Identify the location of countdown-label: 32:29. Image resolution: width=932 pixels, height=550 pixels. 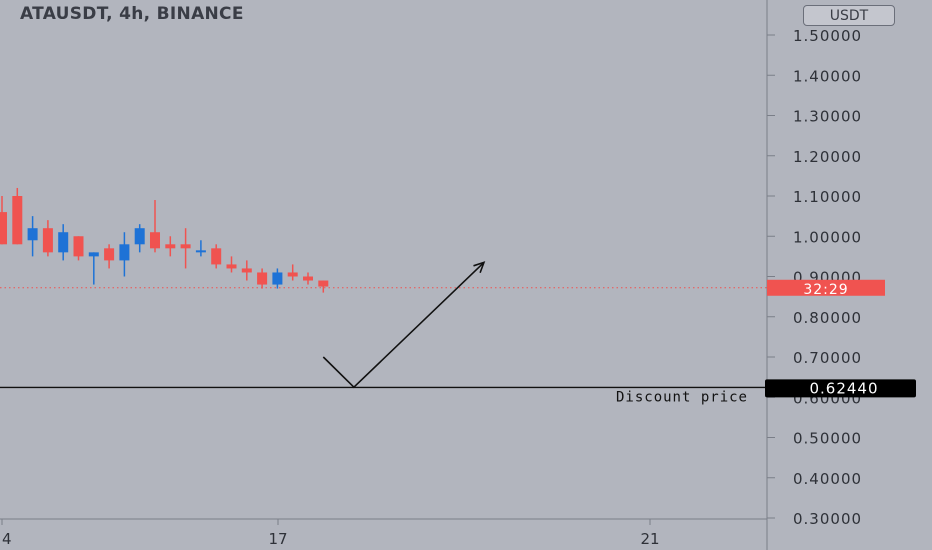
(825, 290).